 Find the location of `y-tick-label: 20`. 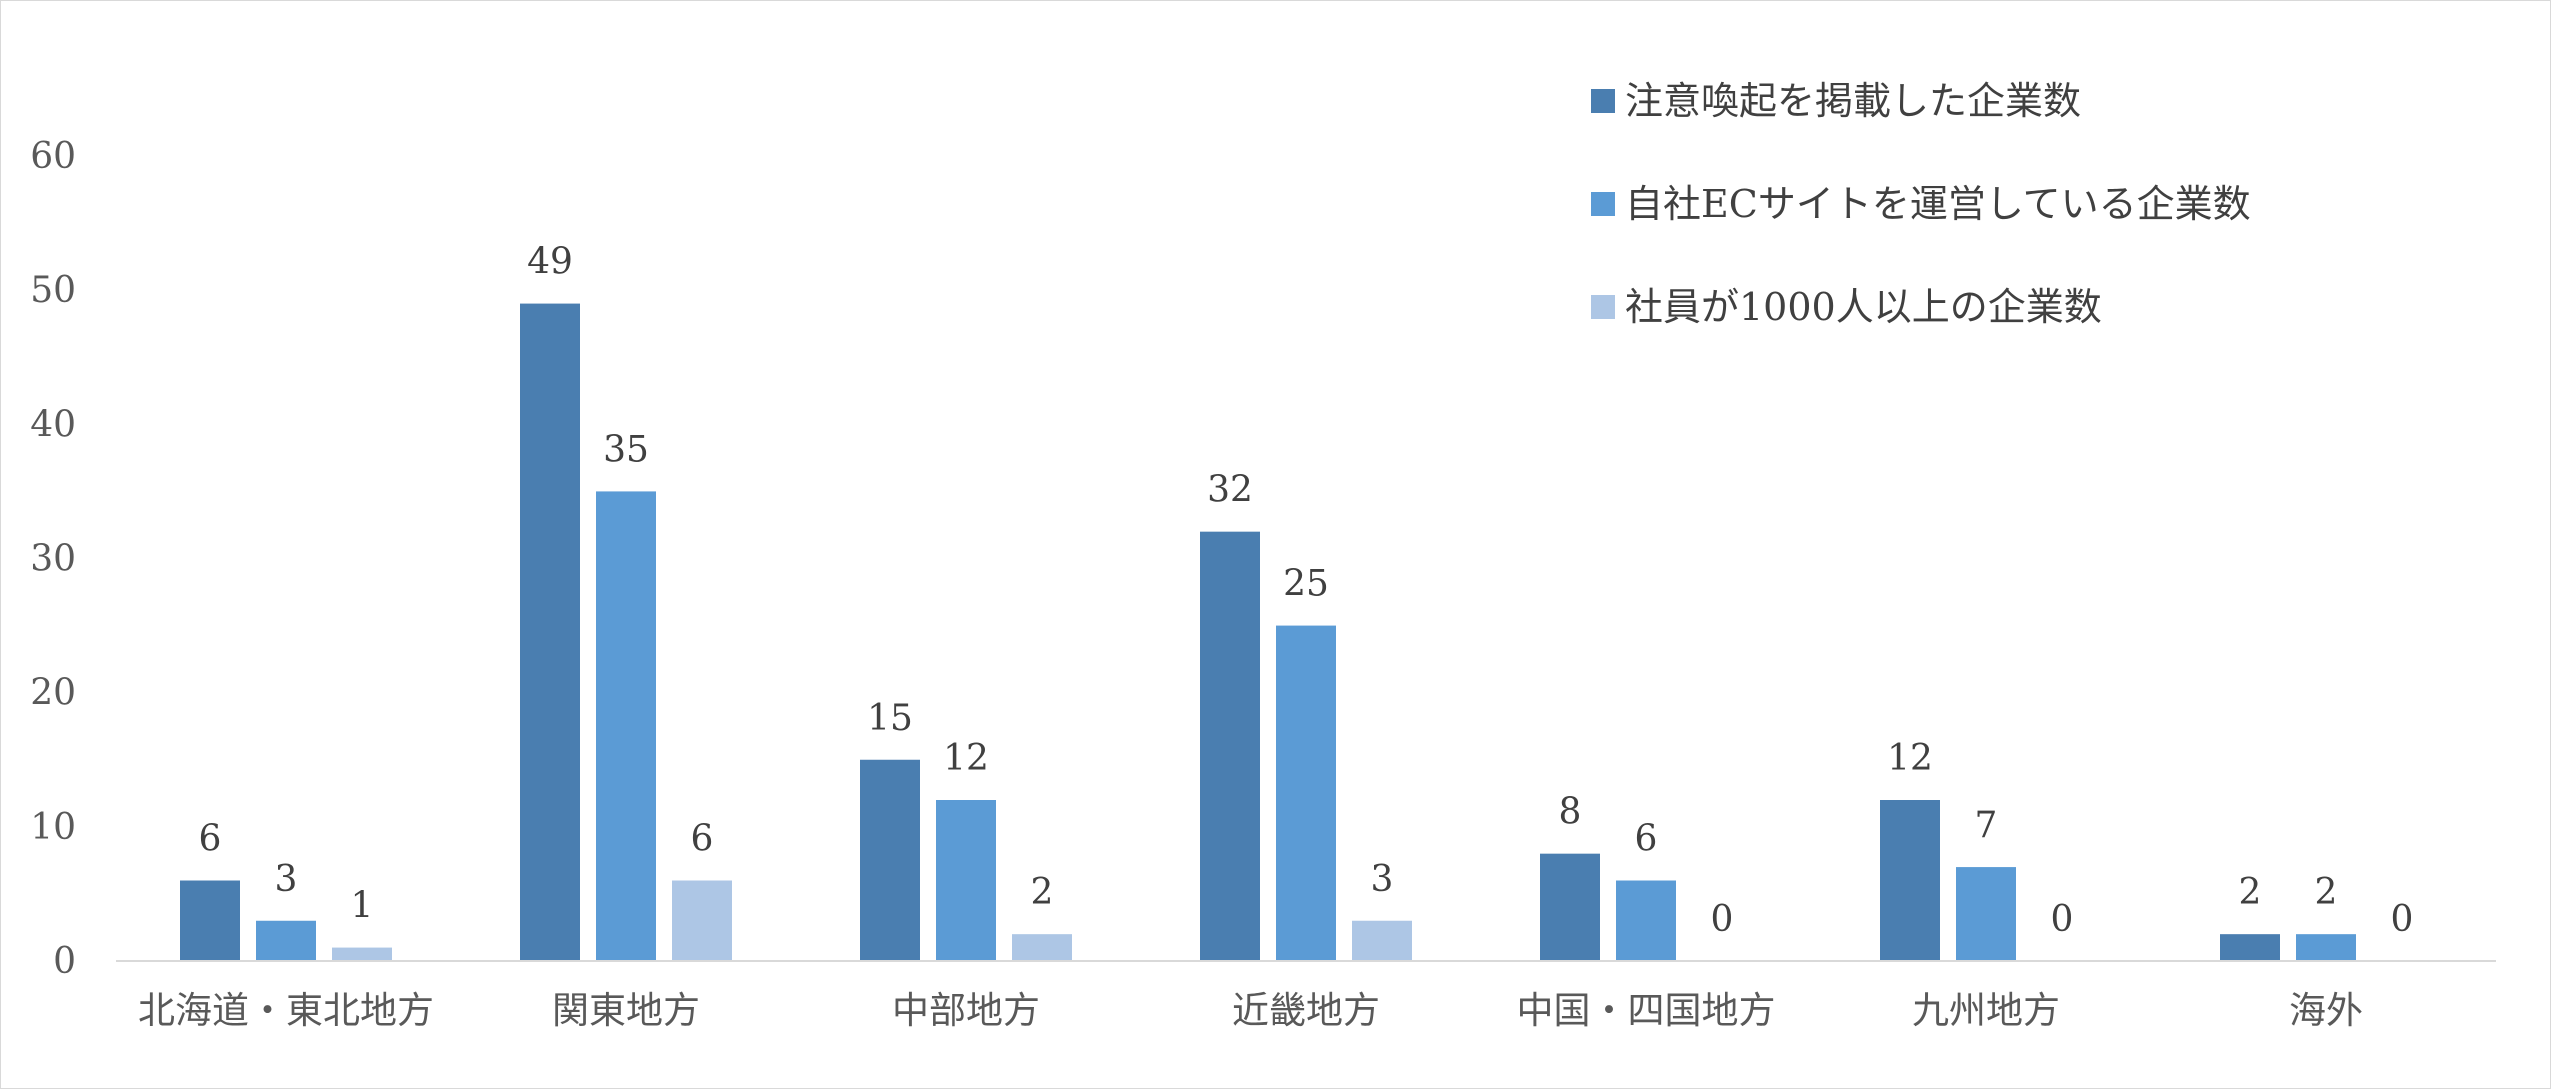

y-tick-label: 20 is located at coordinates (53, 693).